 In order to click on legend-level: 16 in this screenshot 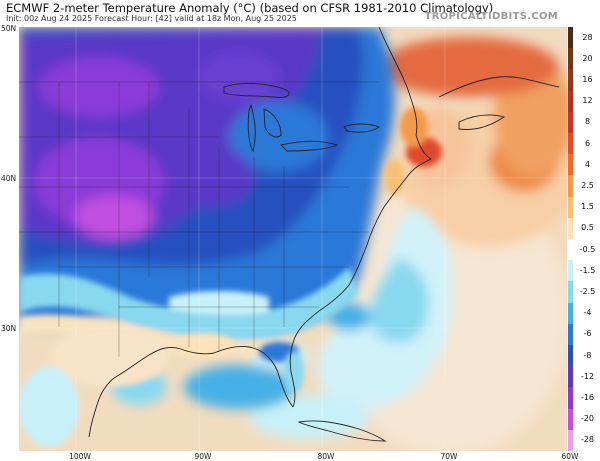, I will do `click(584, 80)`.